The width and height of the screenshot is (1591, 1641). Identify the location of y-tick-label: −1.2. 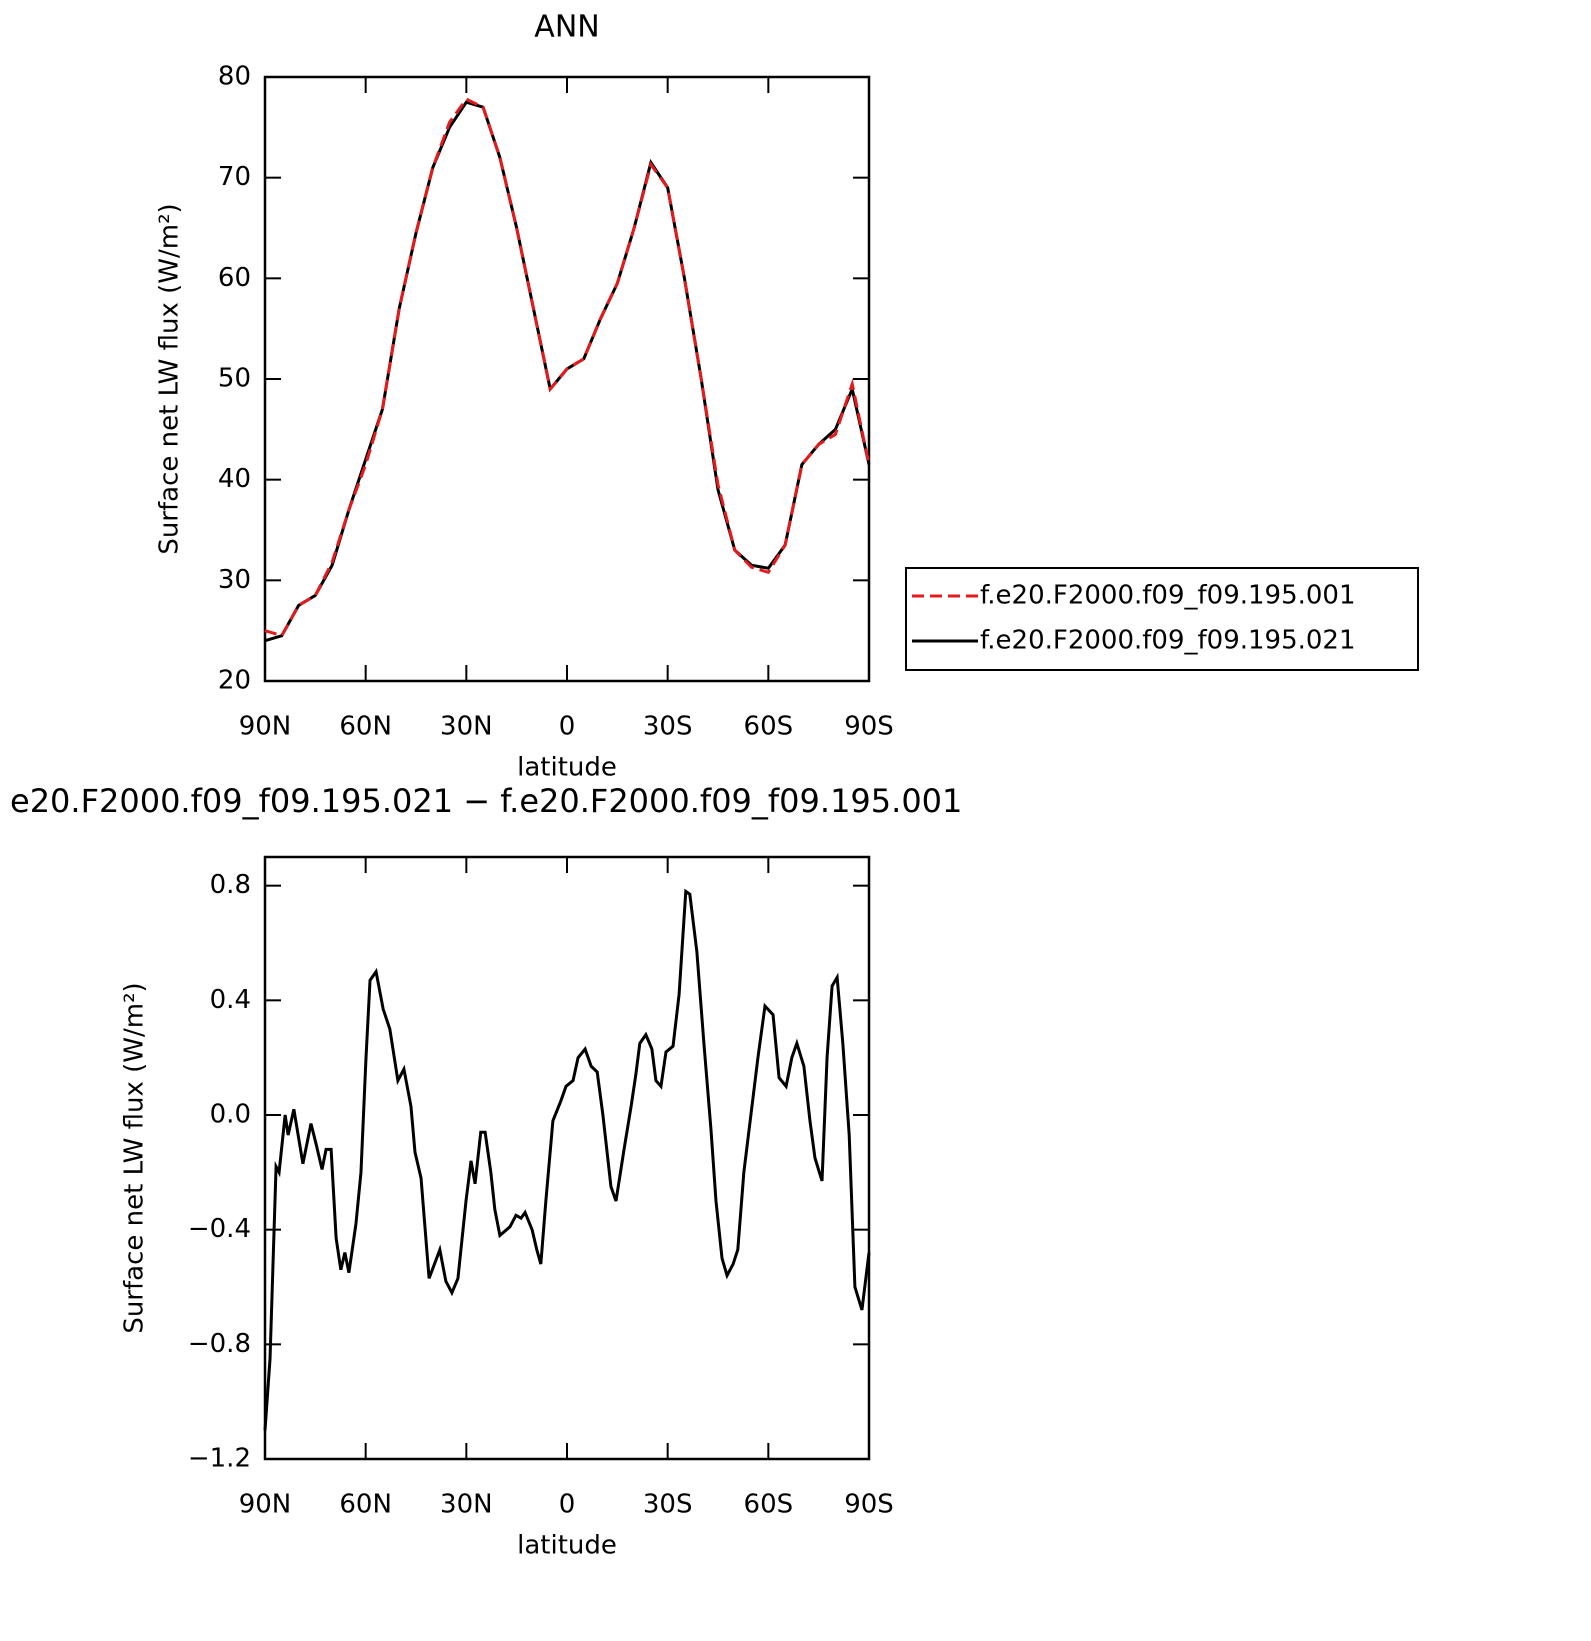
(219, 1459).